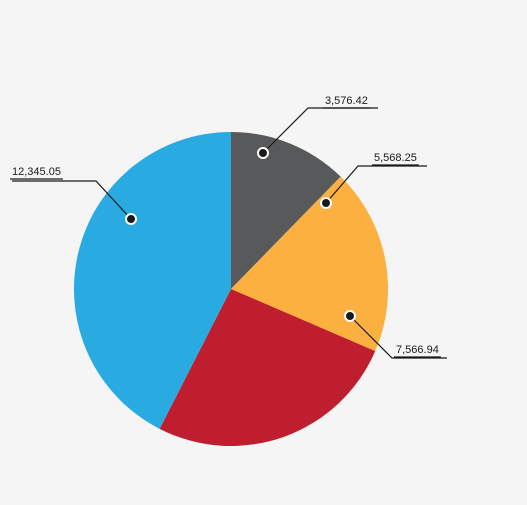 The image size is (527, 505). I want to click on data-label-slice-1: 5,568.25, so click(395, 158).